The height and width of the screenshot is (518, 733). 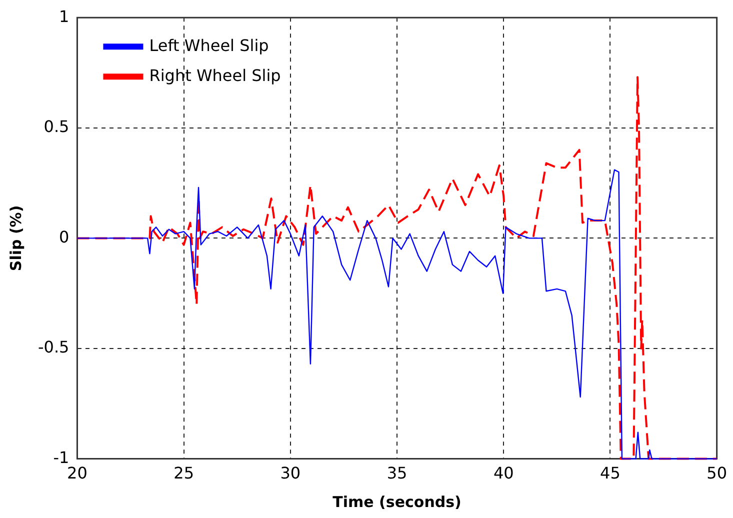 I want to click on x-tick-label: 30, so click(x=290, y=473).